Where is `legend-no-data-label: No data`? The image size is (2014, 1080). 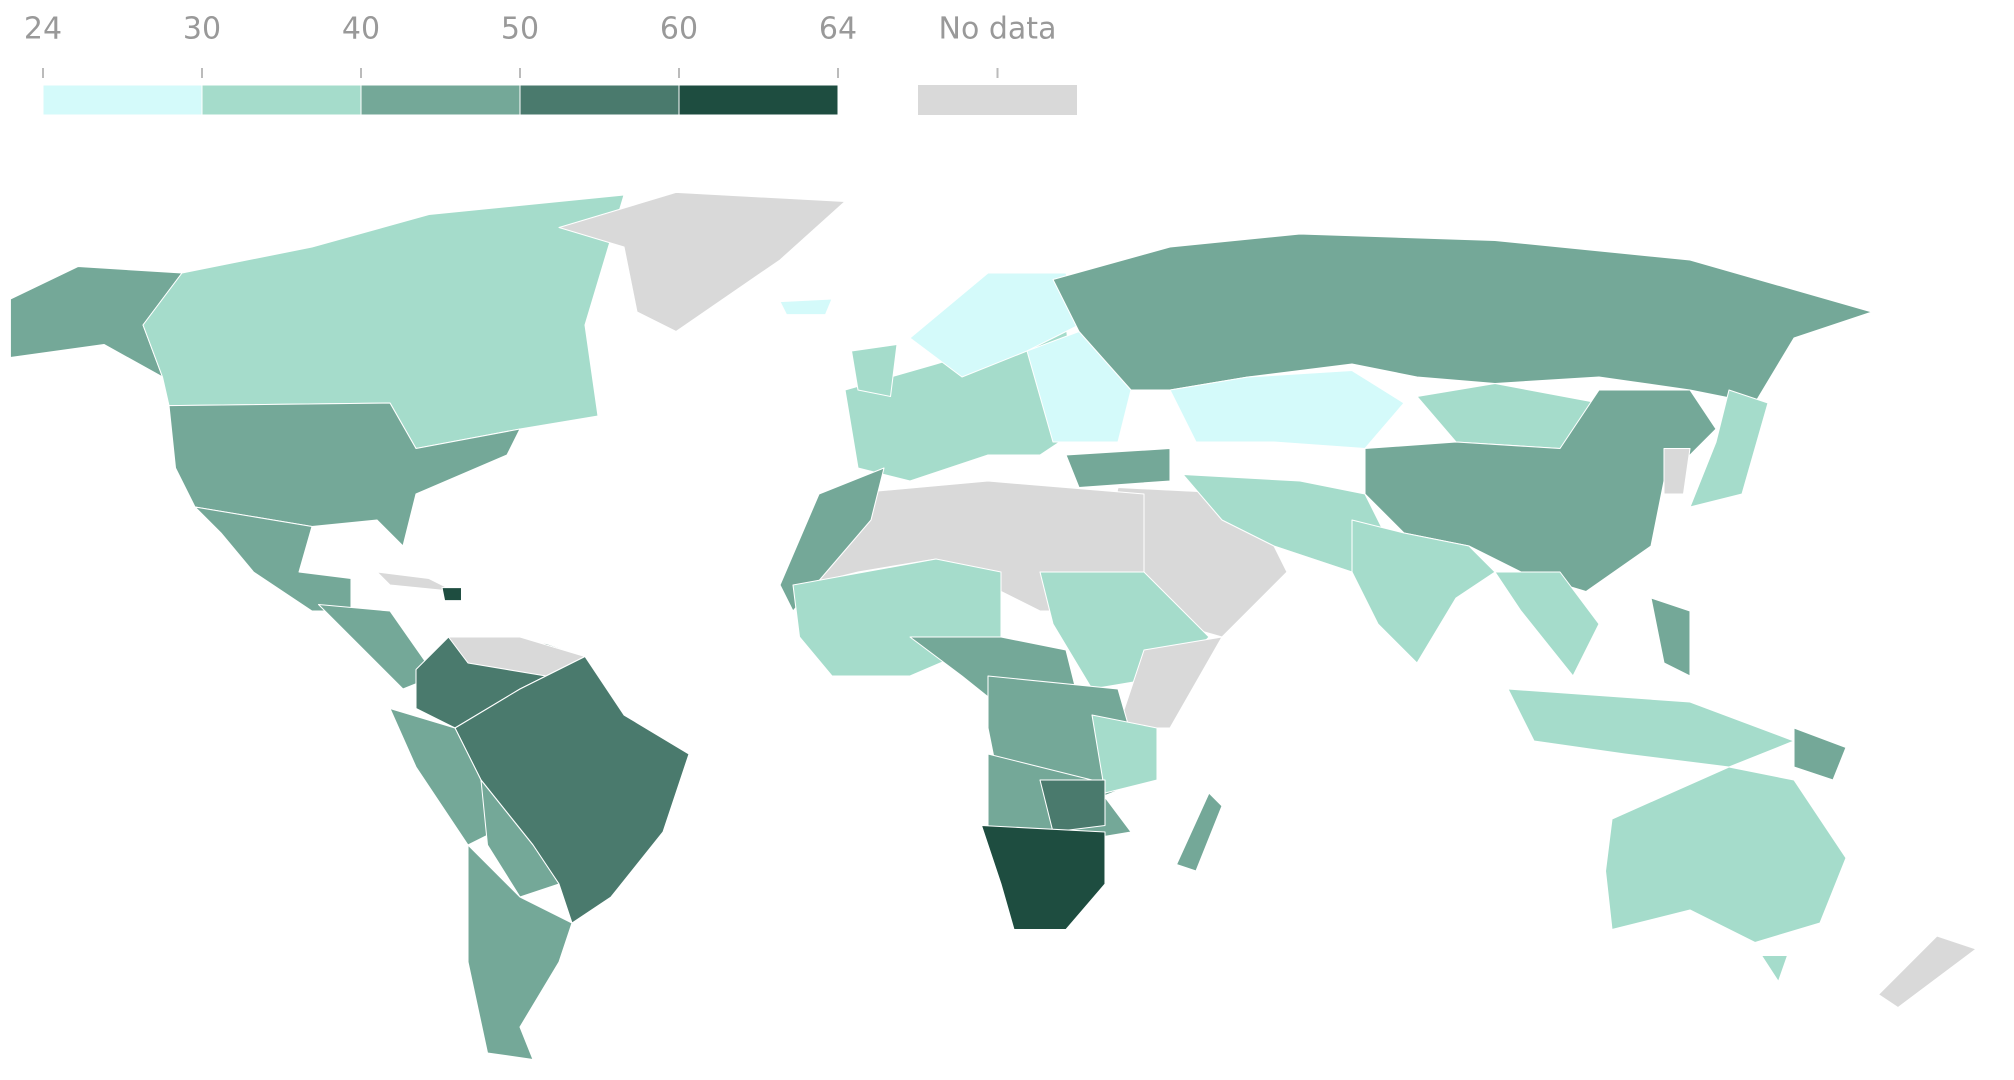 legend-no-data-label: No data is located at coordinates (998, 29).